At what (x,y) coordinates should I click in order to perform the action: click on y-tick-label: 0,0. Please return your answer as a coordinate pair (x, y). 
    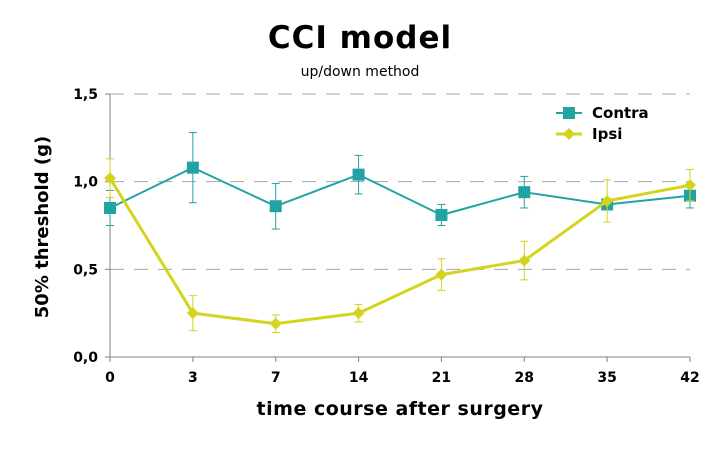
    Looking at the image, I should click on (85, 358).